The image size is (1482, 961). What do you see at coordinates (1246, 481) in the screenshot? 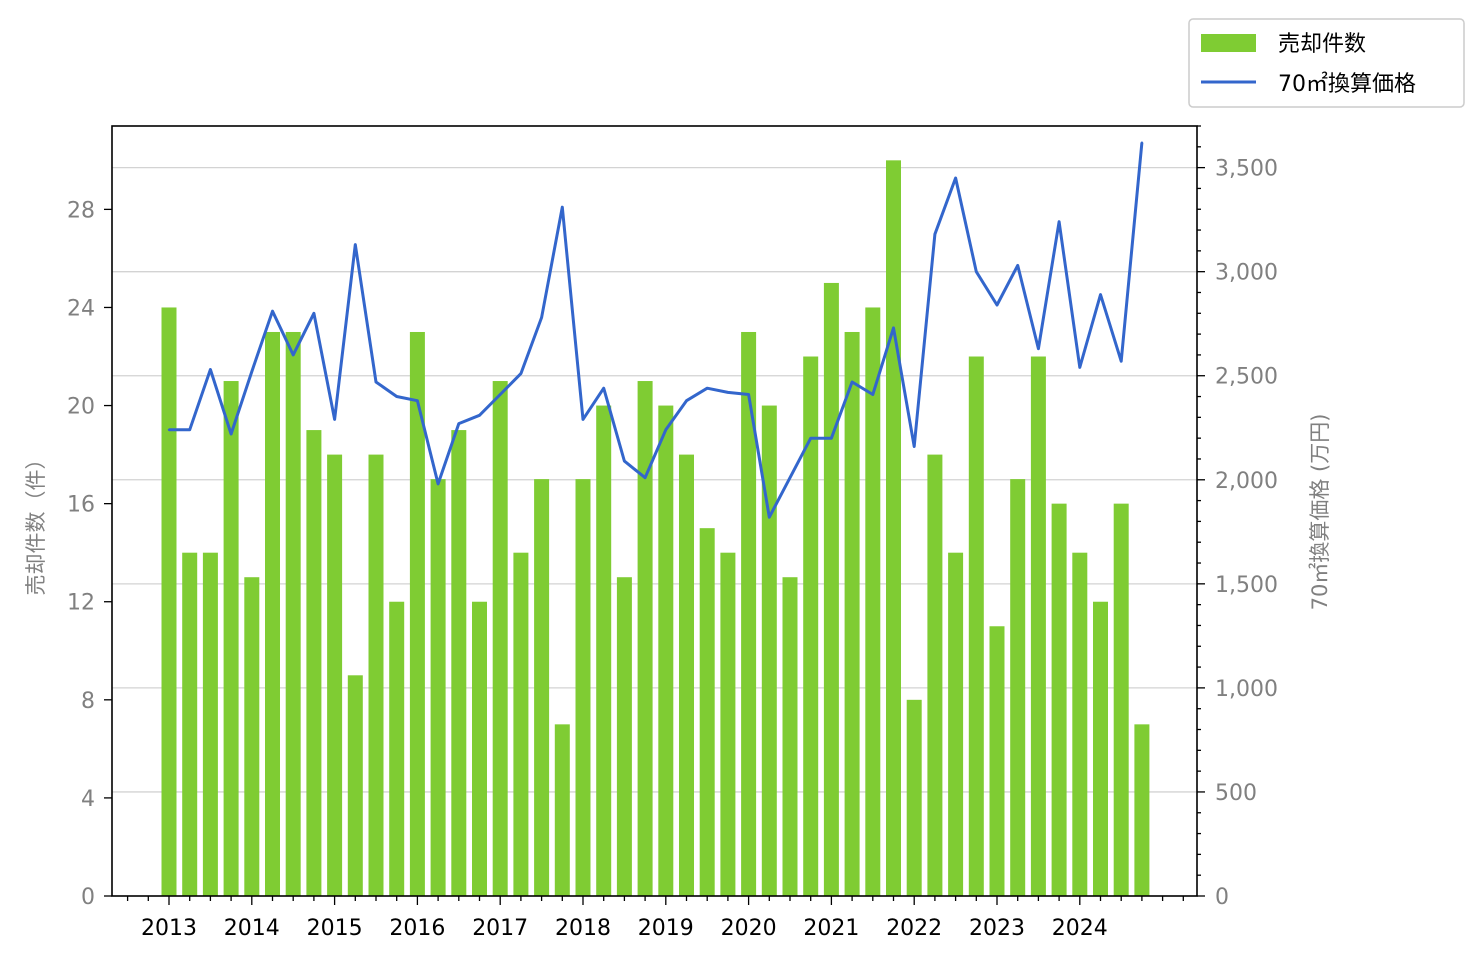
I see `y-right-tick-label: 2,000` at bounding box center [1246, 481].